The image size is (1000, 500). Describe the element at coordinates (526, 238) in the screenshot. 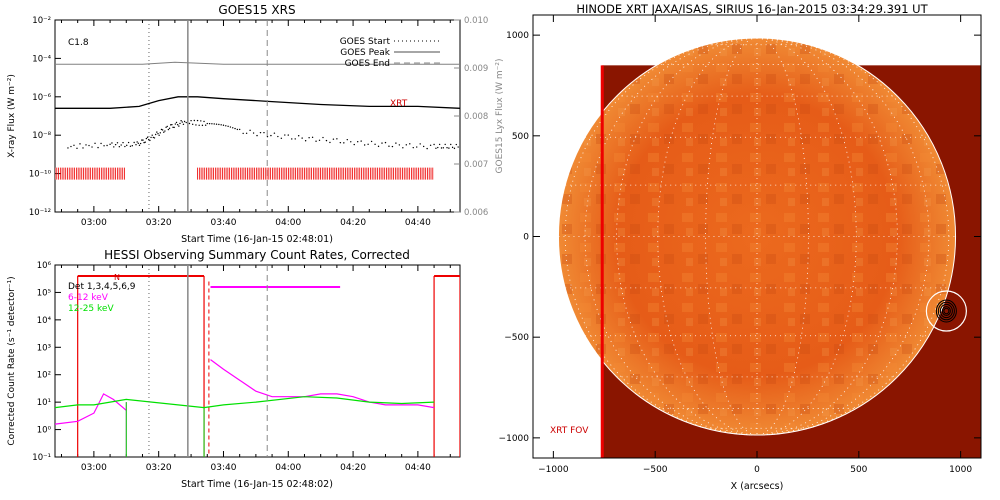

I see `image-y-tick-label: 0` at that location.